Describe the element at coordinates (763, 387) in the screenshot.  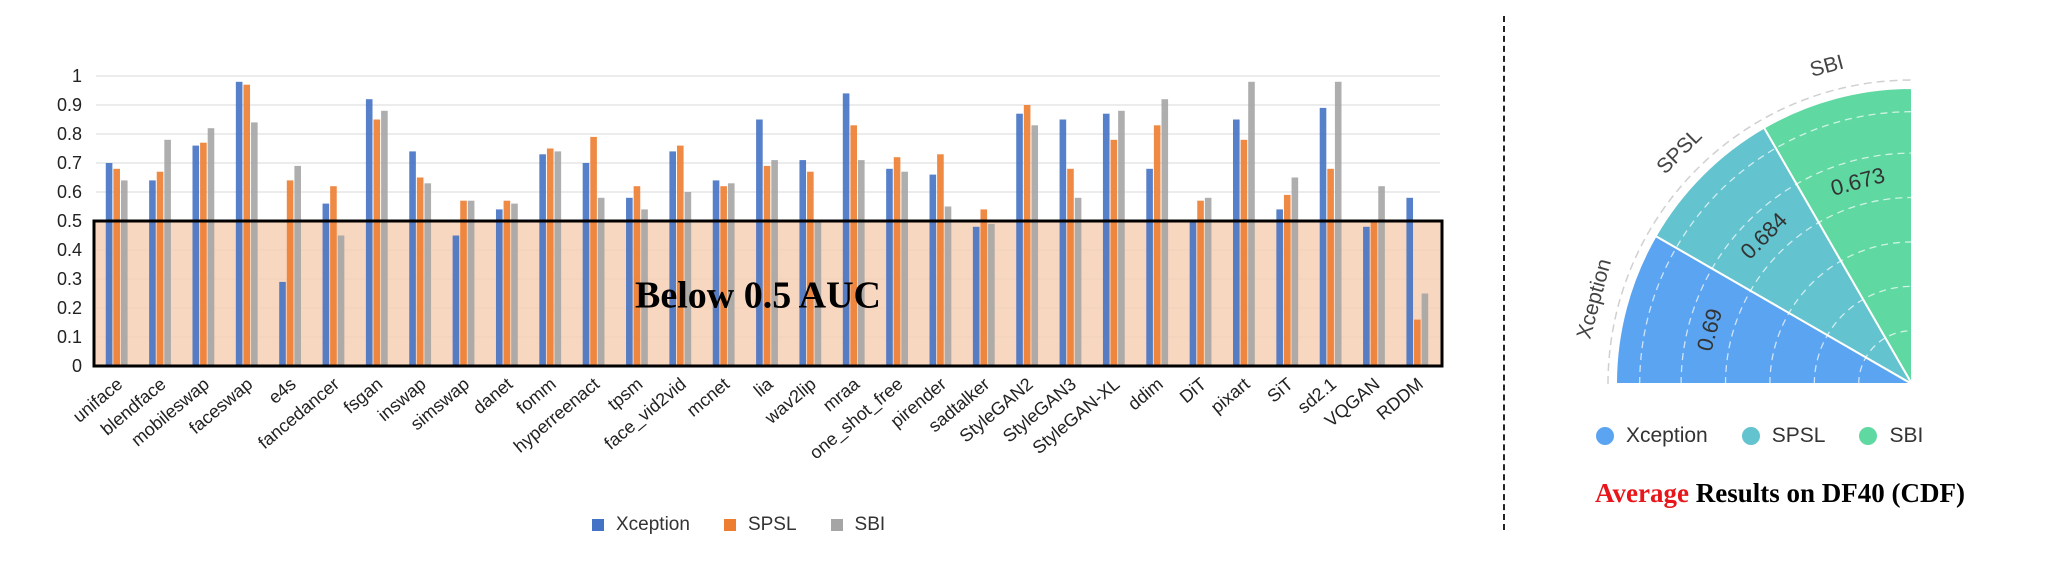
I see `x-tick-label: lia` at that location.